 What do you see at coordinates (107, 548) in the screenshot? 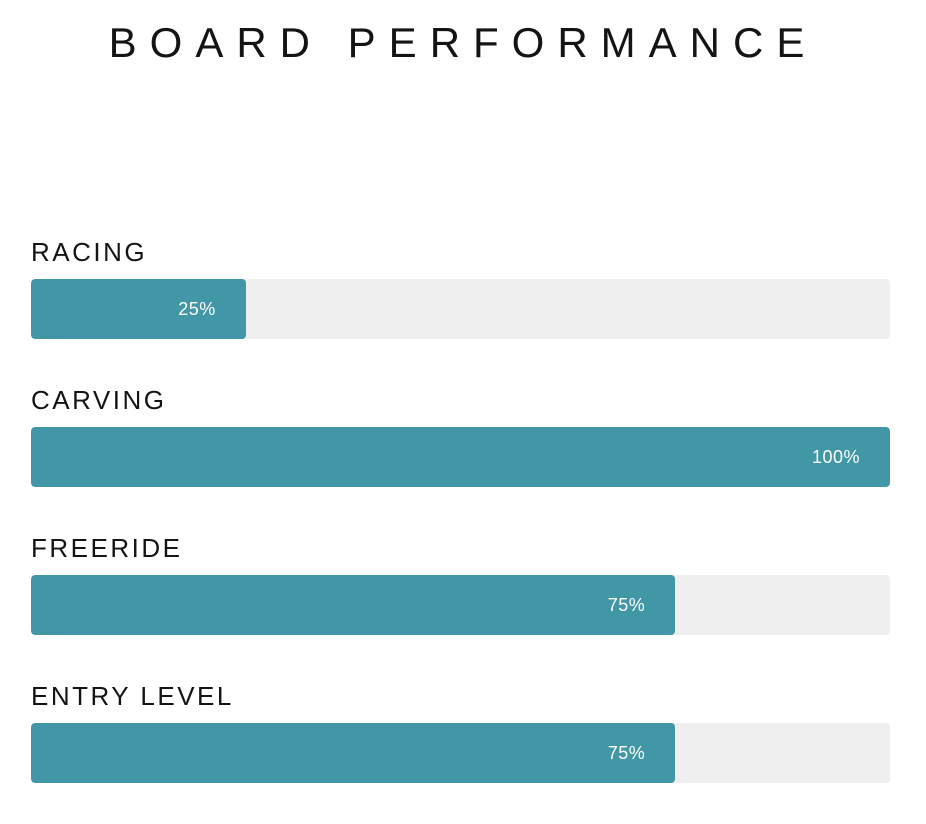
I see `bar-category-label: FREERIDE` at bounding box center [107, 548].